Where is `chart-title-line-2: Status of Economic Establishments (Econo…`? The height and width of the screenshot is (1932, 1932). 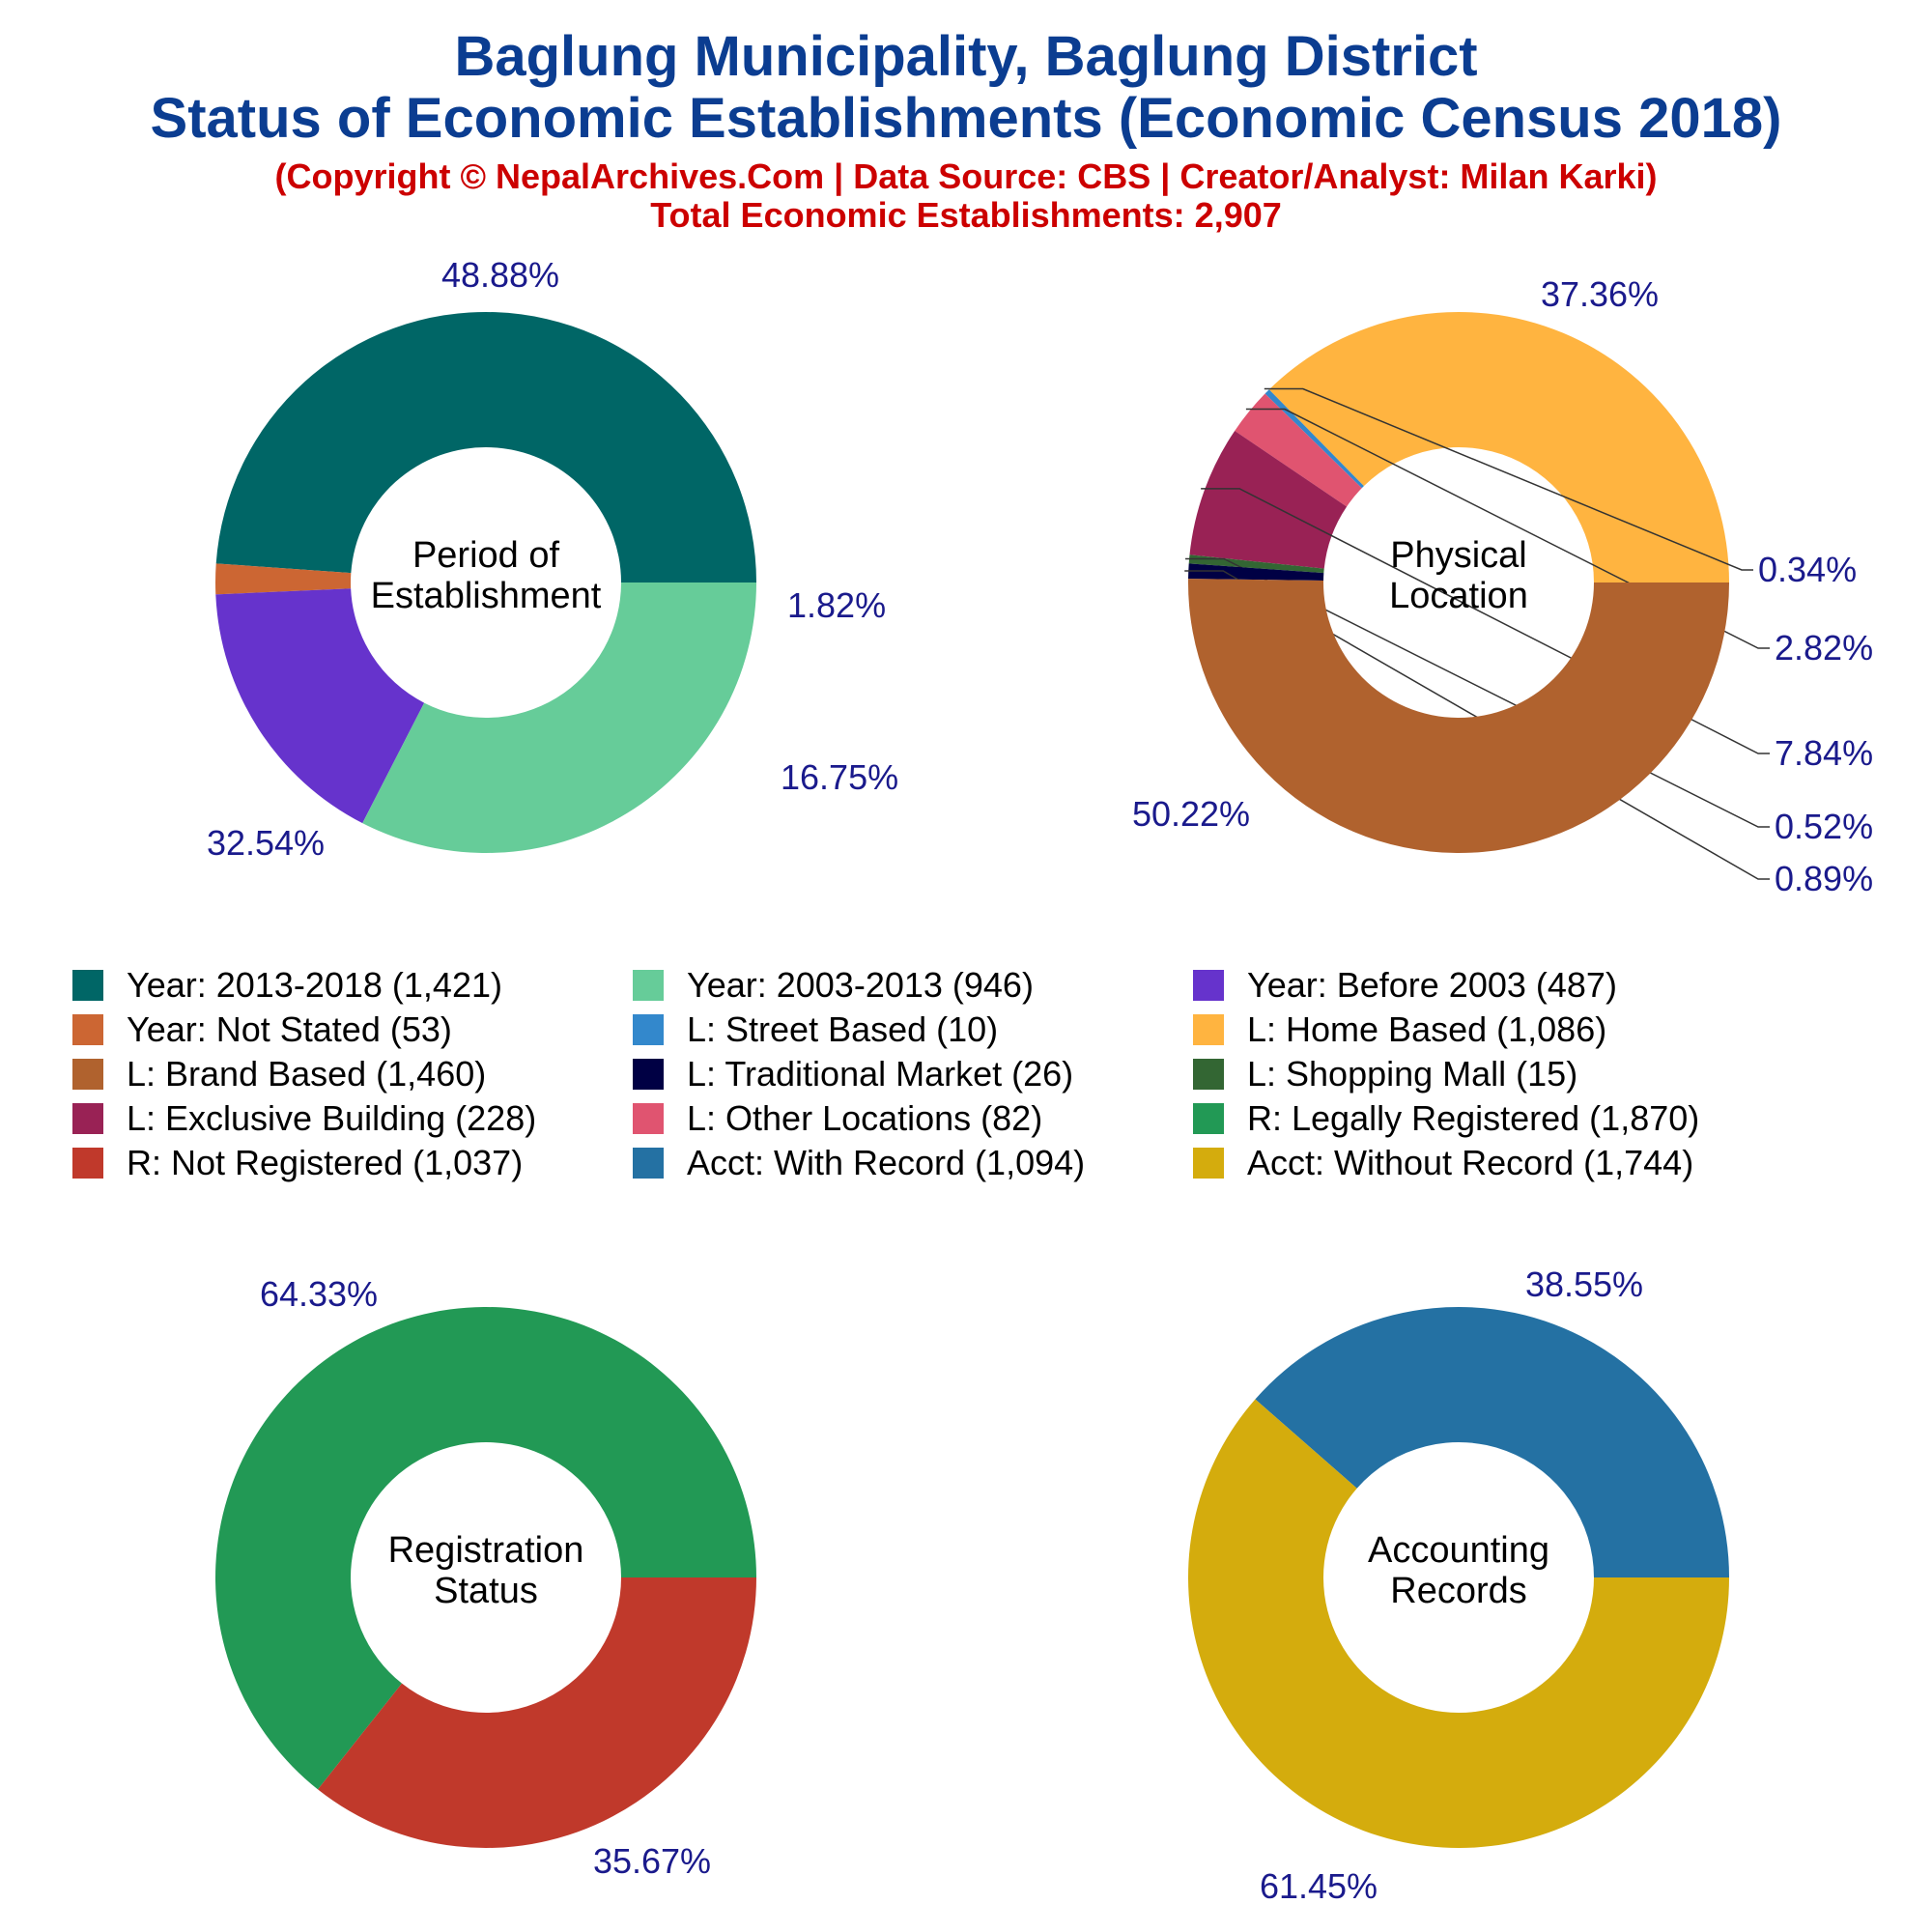 chart-title-line-2: Status of Economic Establishments (Econo… is located at coordinates (966, 118).